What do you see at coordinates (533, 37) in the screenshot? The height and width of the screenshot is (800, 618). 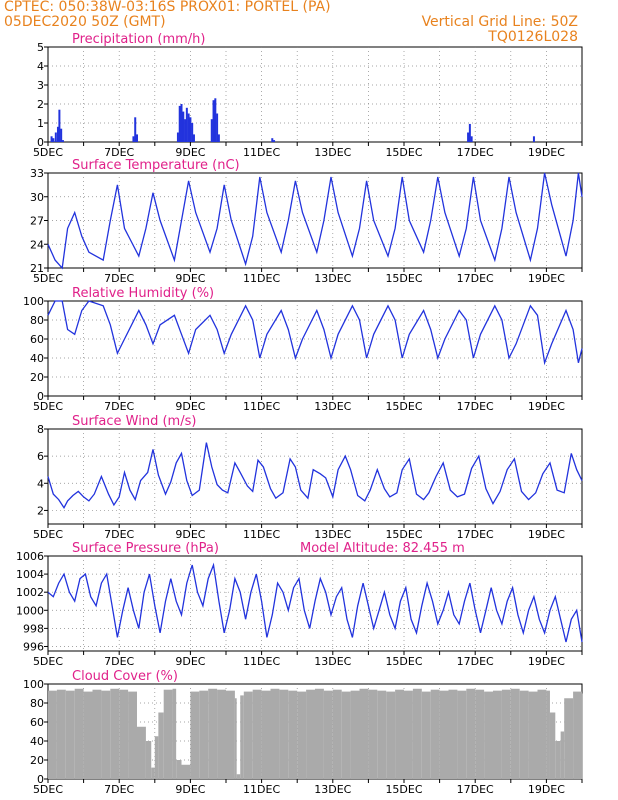 I see `header-model-code: TQ0126L028` at bounding box center [533, 37].